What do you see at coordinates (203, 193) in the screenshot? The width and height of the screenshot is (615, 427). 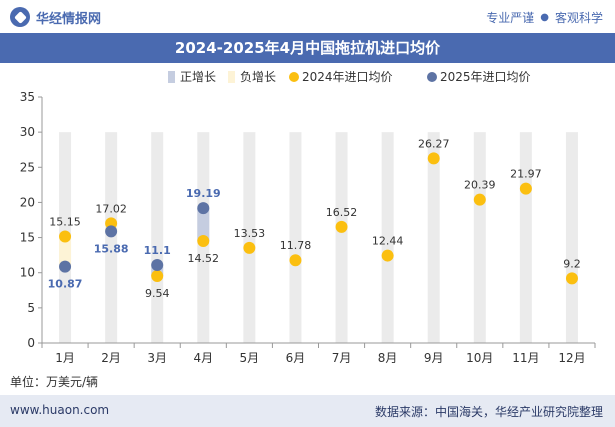 I see `value-label-2025: 19.19` at bounding box center [203, 193].